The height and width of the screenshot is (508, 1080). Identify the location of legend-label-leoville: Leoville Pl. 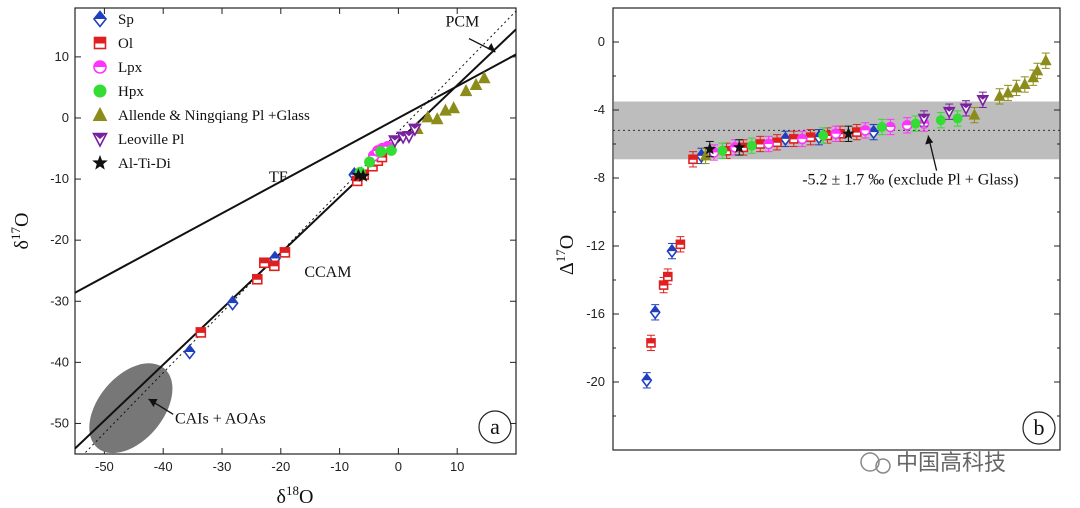
(151, 140).